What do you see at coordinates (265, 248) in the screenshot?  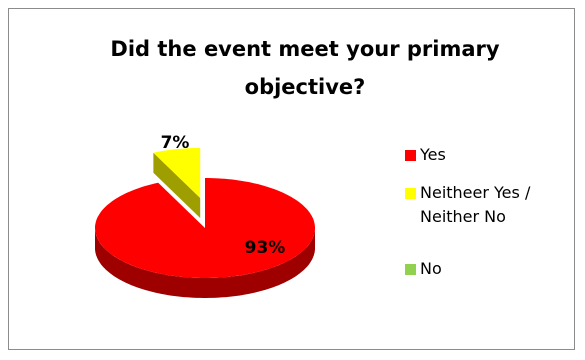 I see `data-label: 93%` at bounding box center [265, 248].